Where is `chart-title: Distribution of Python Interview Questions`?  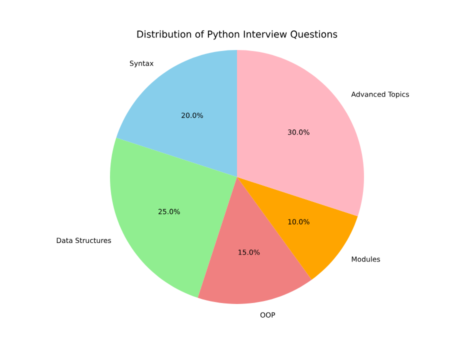
chart-title: Distribution of Python Interview Questions is located at coordinates (237, 35).